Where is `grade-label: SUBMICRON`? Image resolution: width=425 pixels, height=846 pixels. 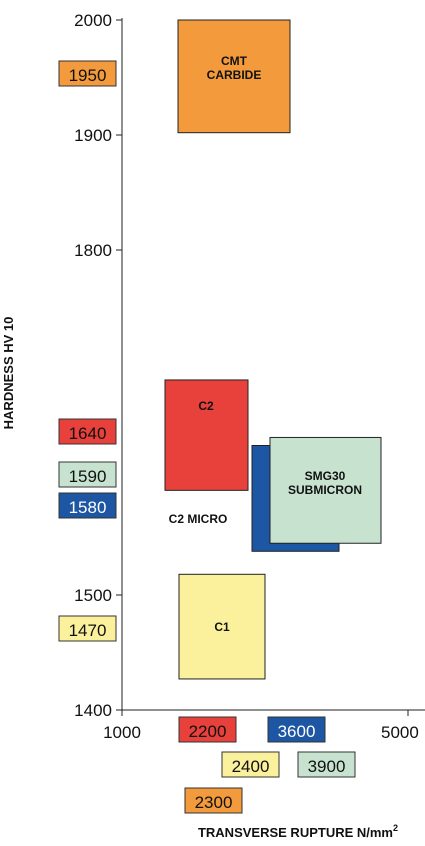 grade-label: SUBMICRON is located at coordinates (325, 490).